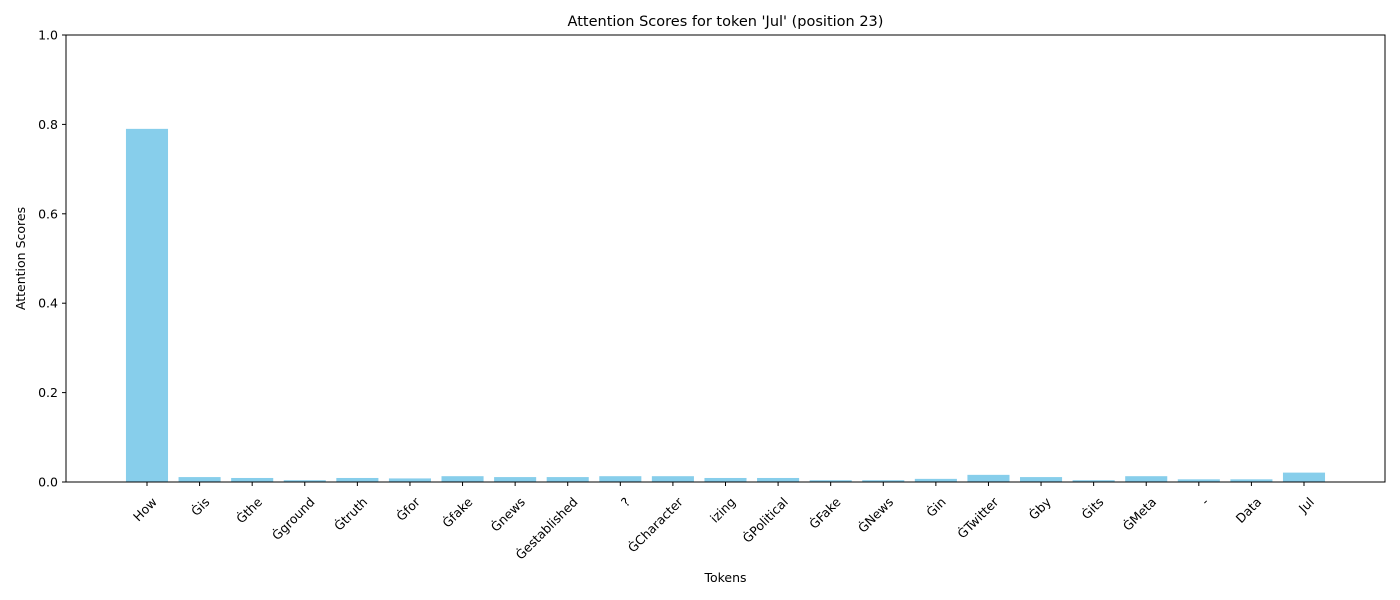 Image resolution: width=1400 pixels, height=600 pixels. I want to click on y-tick-label: 0.0, so click(48, 482).